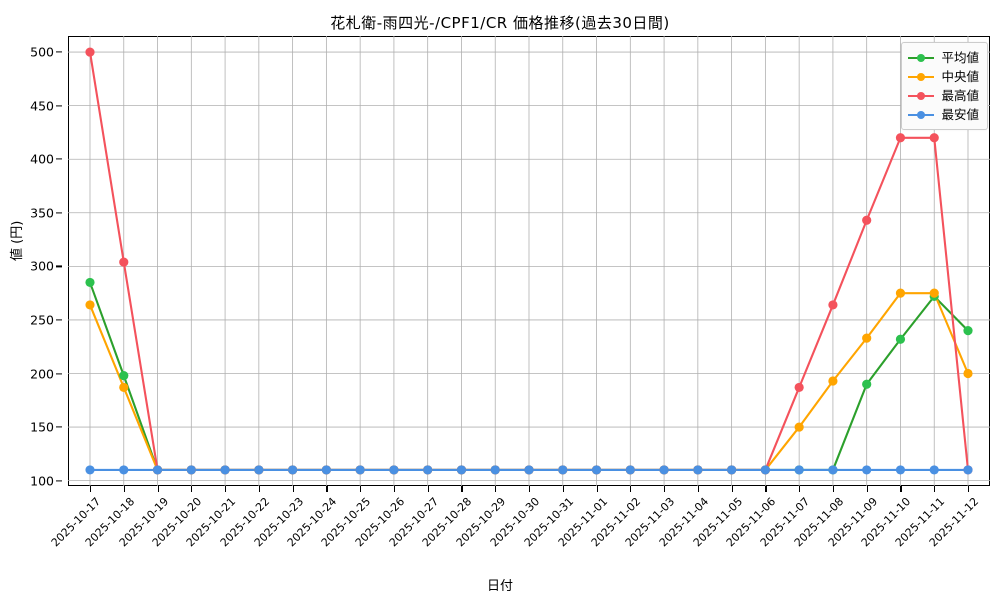 Image resolution: width=1000 pixels, height=600 pixels. I want to click on x-axis-label: 日付, so click(499, 586).